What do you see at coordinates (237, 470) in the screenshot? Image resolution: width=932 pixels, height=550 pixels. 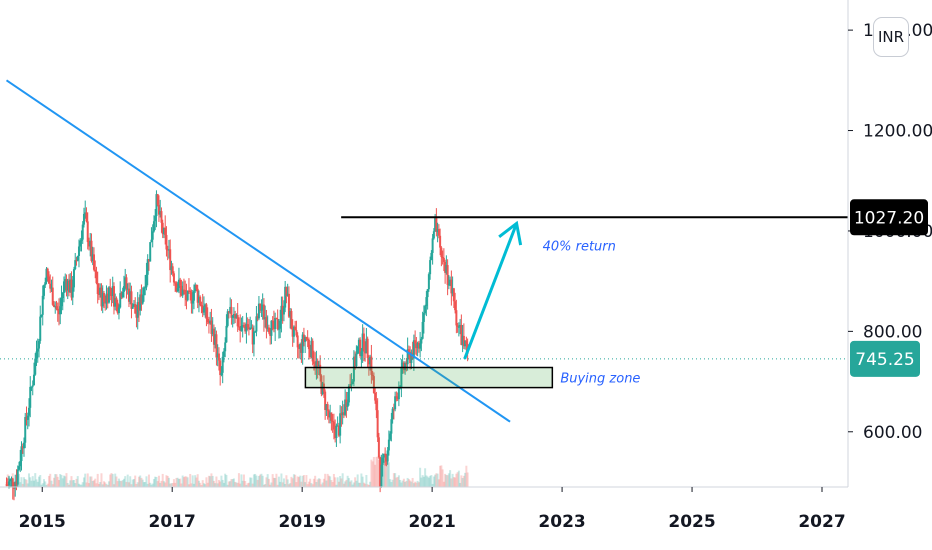 I see `volume-histogram` at bounding box center [237, 470].